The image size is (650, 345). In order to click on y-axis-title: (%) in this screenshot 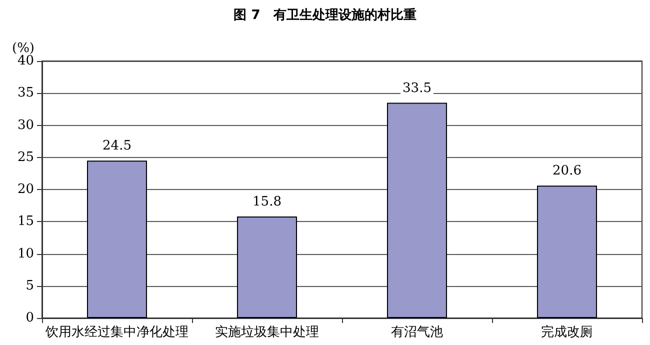, I will do `click(23, 48)`.